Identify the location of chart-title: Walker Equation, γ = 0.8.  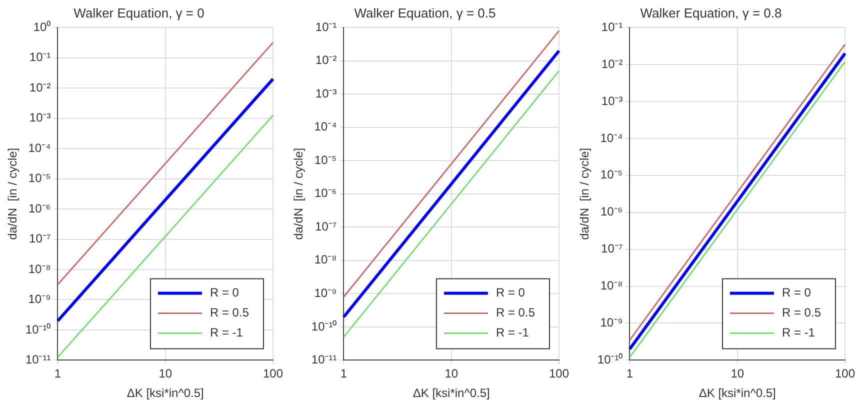
(711, 12).